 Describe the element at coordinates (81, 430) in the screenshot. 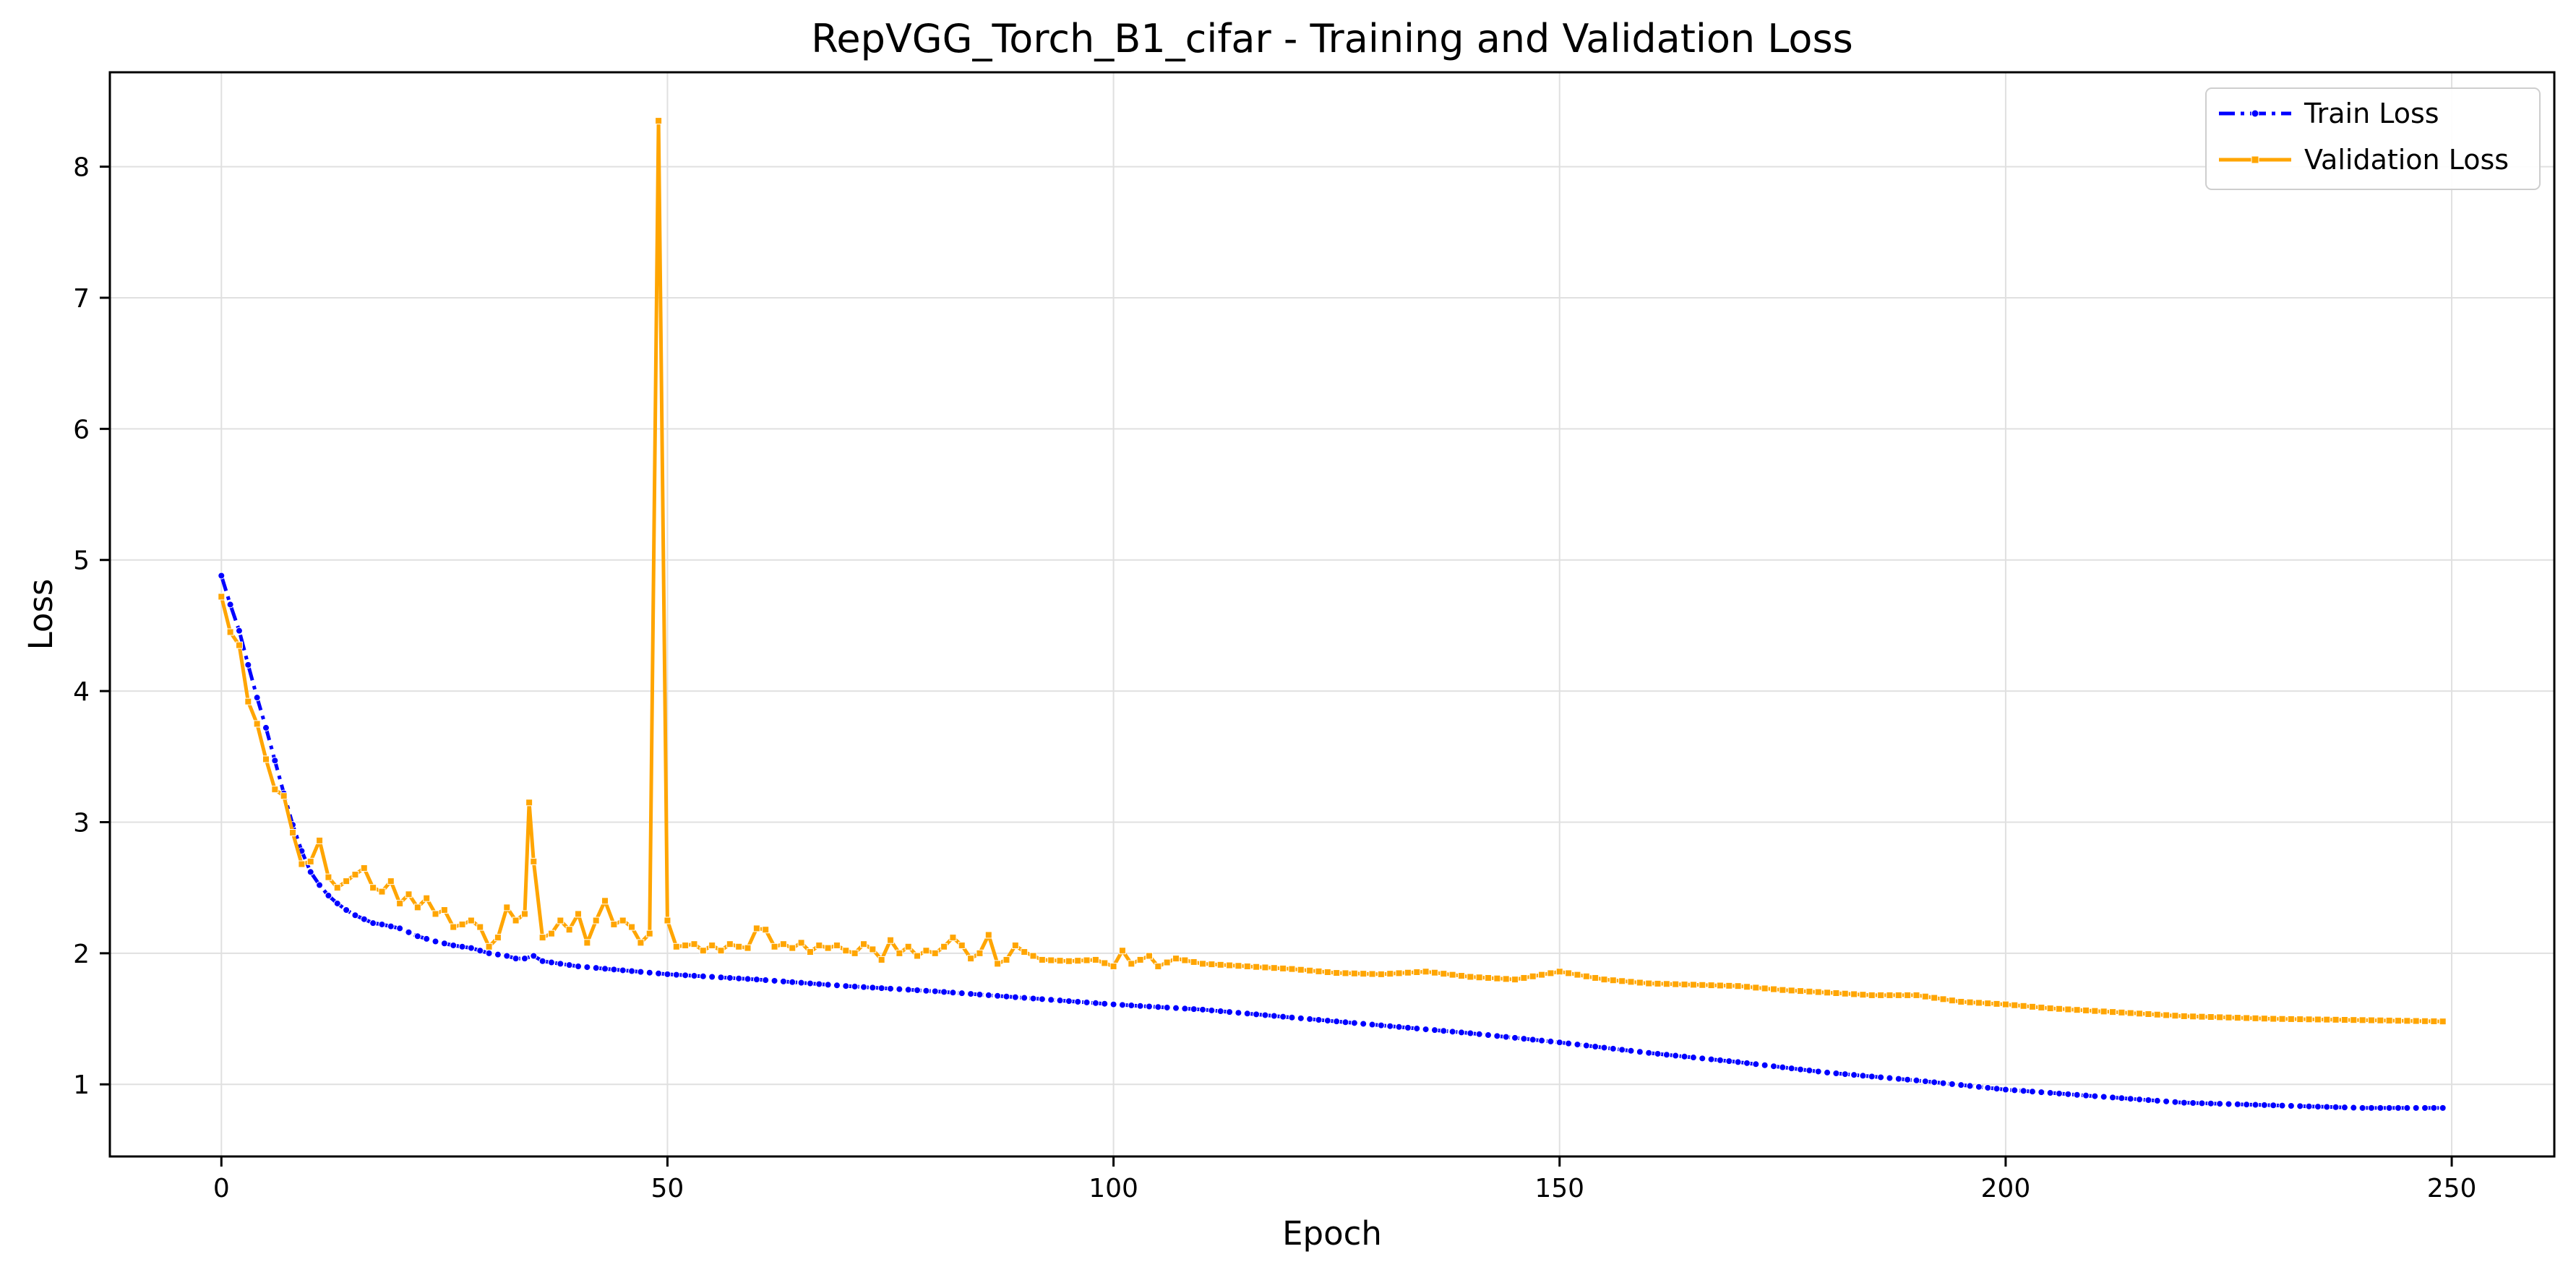

I see `y-tick-label: 6` at that location.